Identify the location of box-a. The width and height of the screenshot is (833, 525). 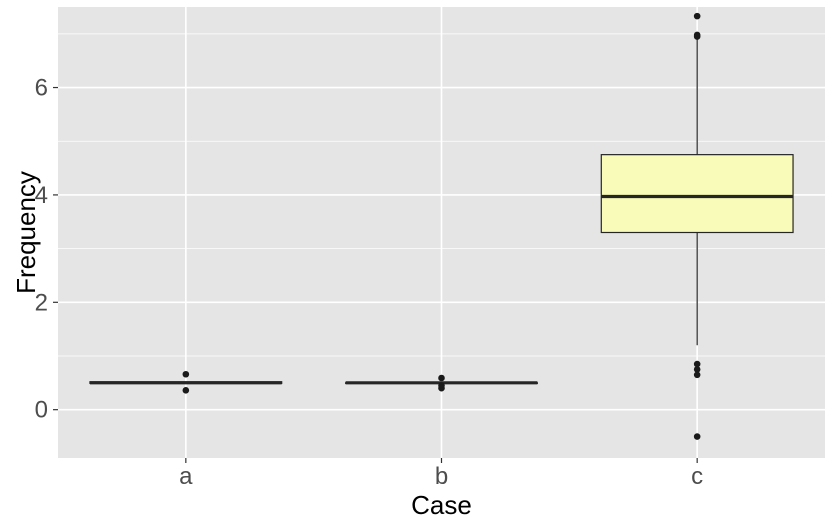
(186, 382).